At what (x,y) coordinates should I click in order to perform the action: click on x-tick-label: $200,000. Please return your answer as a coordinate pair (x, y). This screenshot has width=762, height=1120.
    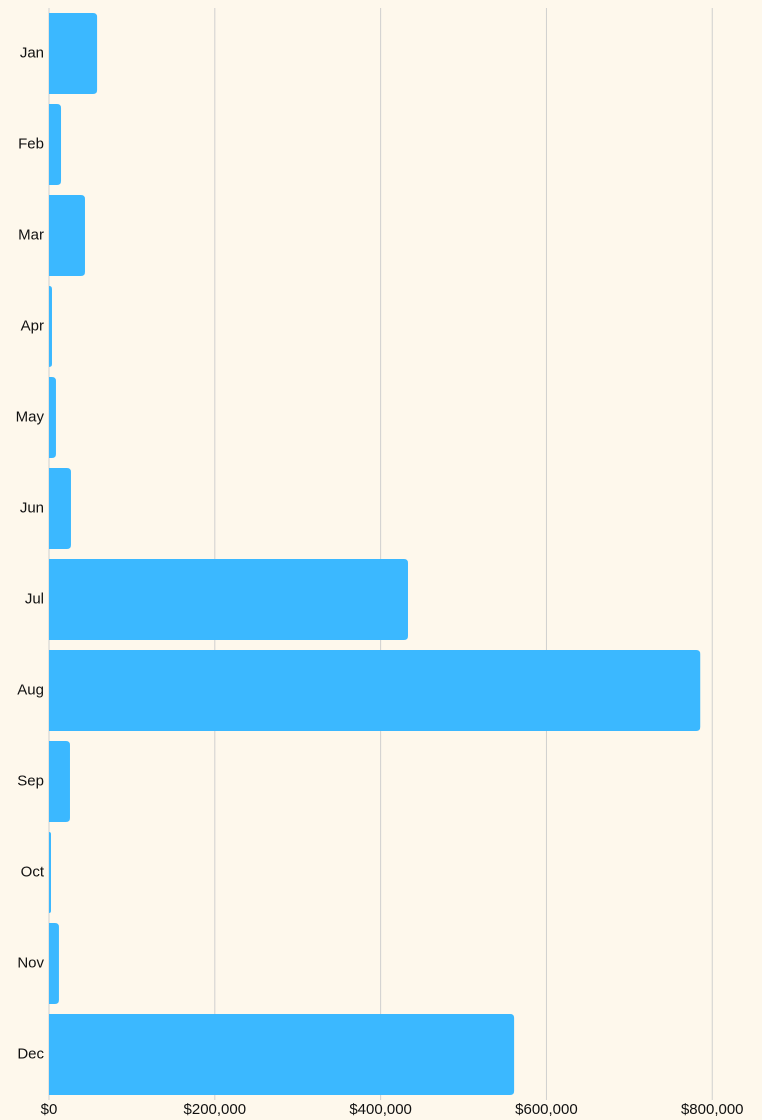
    Looking at the image, I should click on (215, 1109).